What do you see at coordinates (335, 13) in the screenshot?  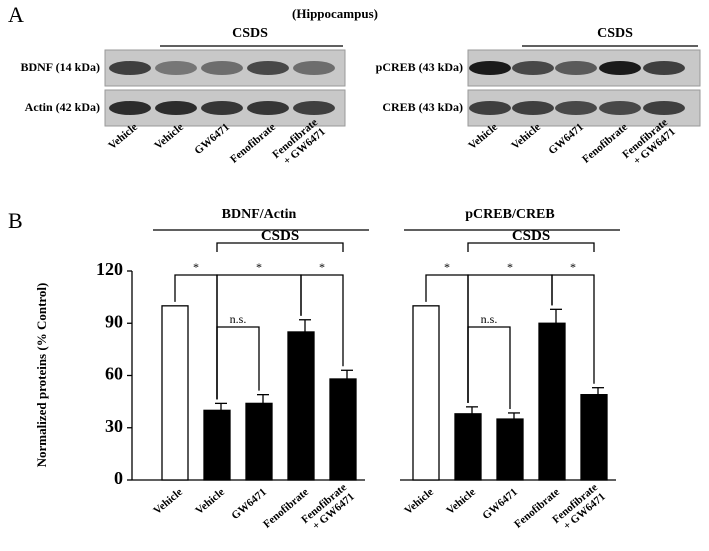 I see `blot-title: (Hippocampus)` at bounding box center [335, 13].